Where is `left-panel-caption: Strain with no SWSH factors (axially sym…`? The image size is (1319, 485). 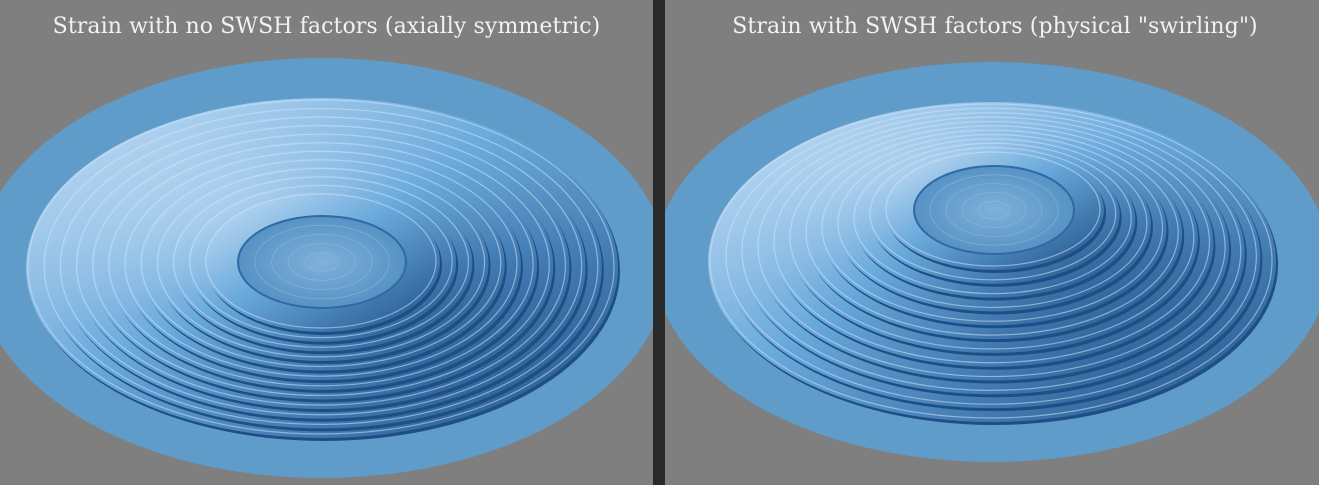 left-panel-caption: Strain with no SWSH factors (axially sym… is located at coordinates (326, 26).